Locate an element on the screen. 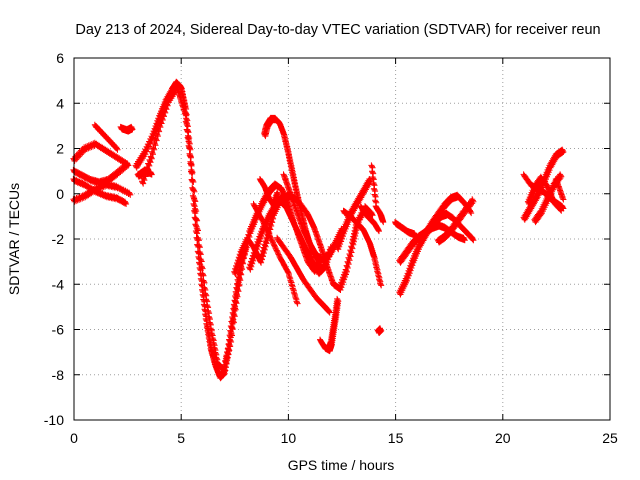 The image size is (640, 480). x-tick-label: 25 is located at coordinates (610, 438).